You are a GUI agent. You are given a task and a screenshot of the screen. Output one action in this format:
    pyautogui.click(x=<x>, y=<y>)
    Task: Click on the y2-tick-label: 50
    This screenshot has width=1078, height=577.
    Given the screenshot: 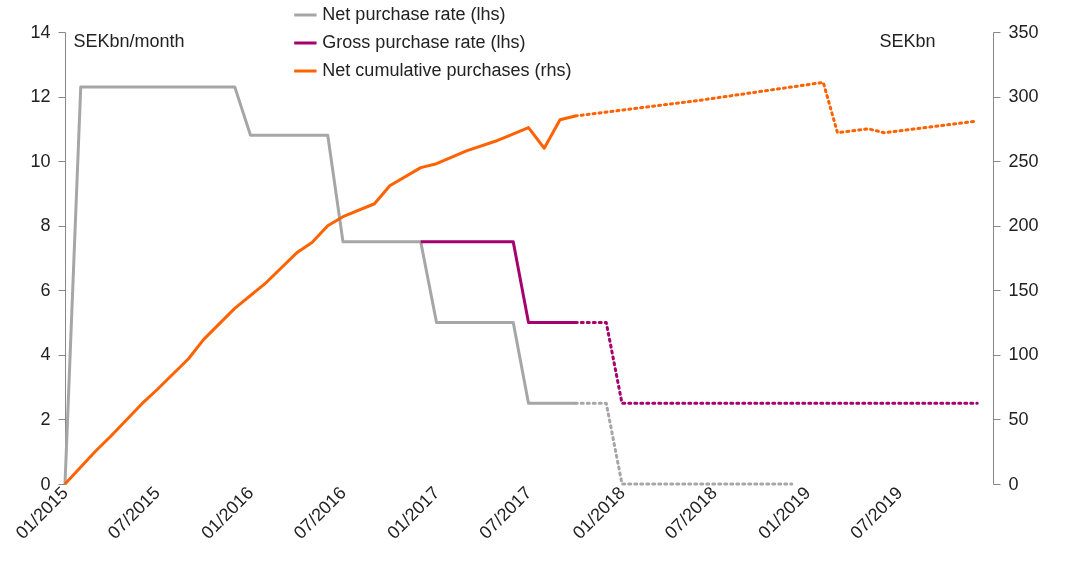 What is the action you would take?
    pyautogui.click(x=1018, y=418)
    